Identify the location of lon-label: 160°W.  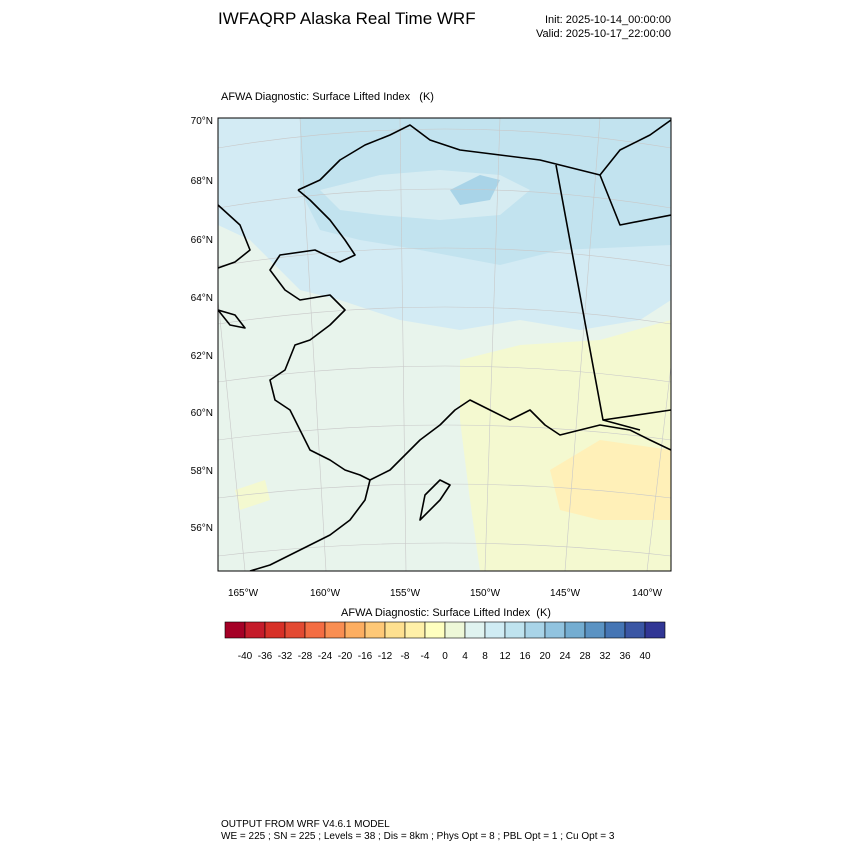
(325, 593).